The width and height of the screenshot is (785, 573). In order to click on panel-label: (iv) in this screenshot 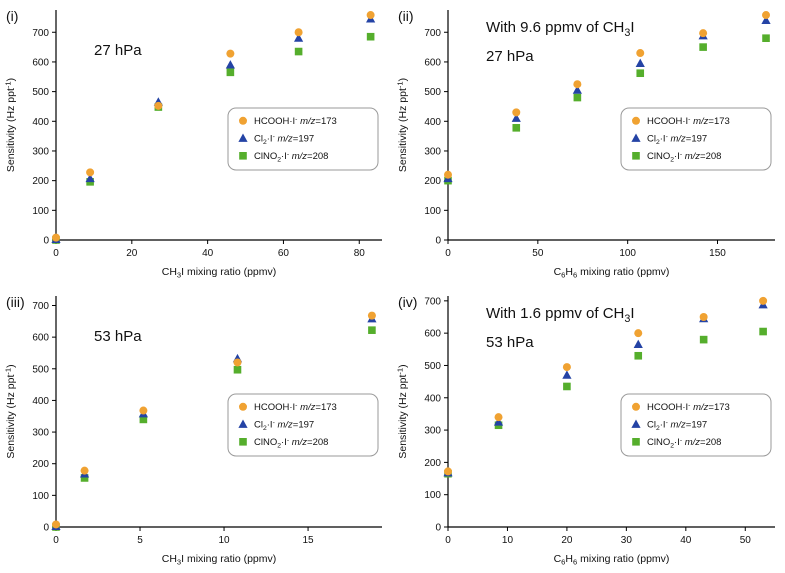, I will do `click(407, 302)`.